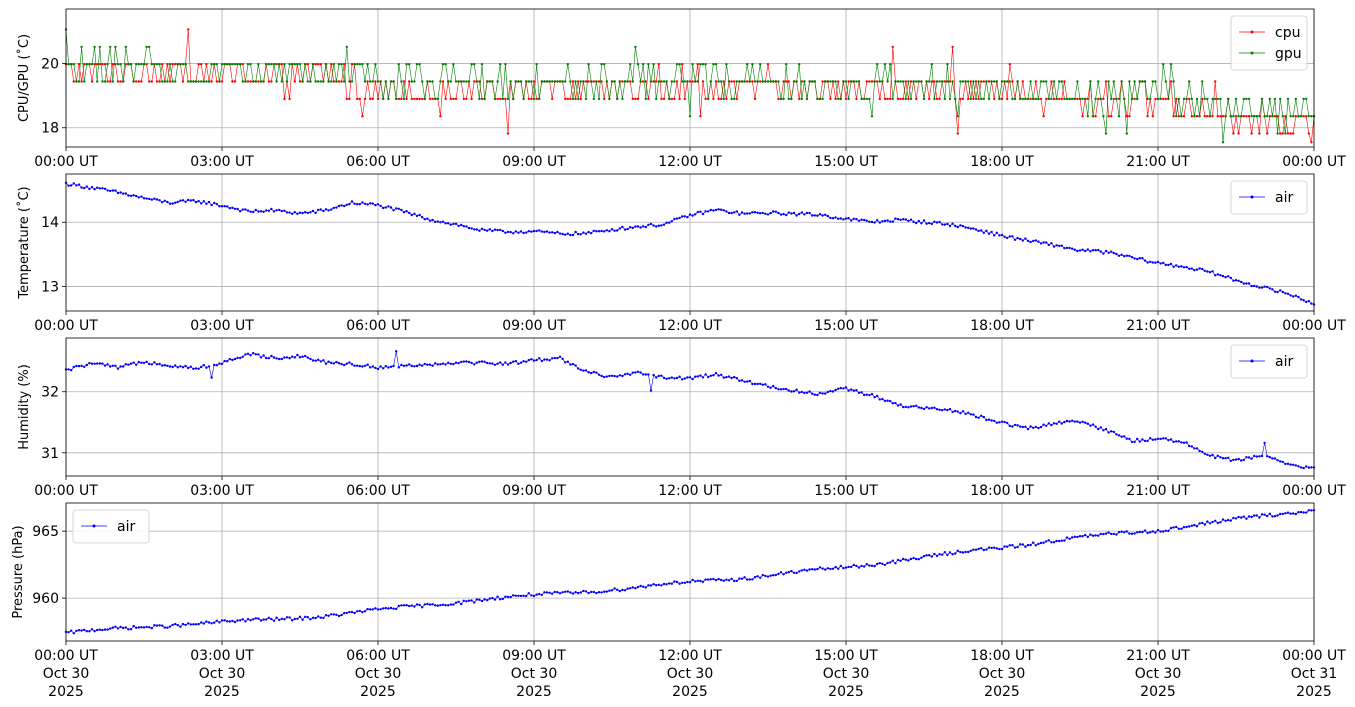 The height and width of the screenshot is (707, 1355). I want to click on x-tick-label: 12:00 UT, so click(690, 326).